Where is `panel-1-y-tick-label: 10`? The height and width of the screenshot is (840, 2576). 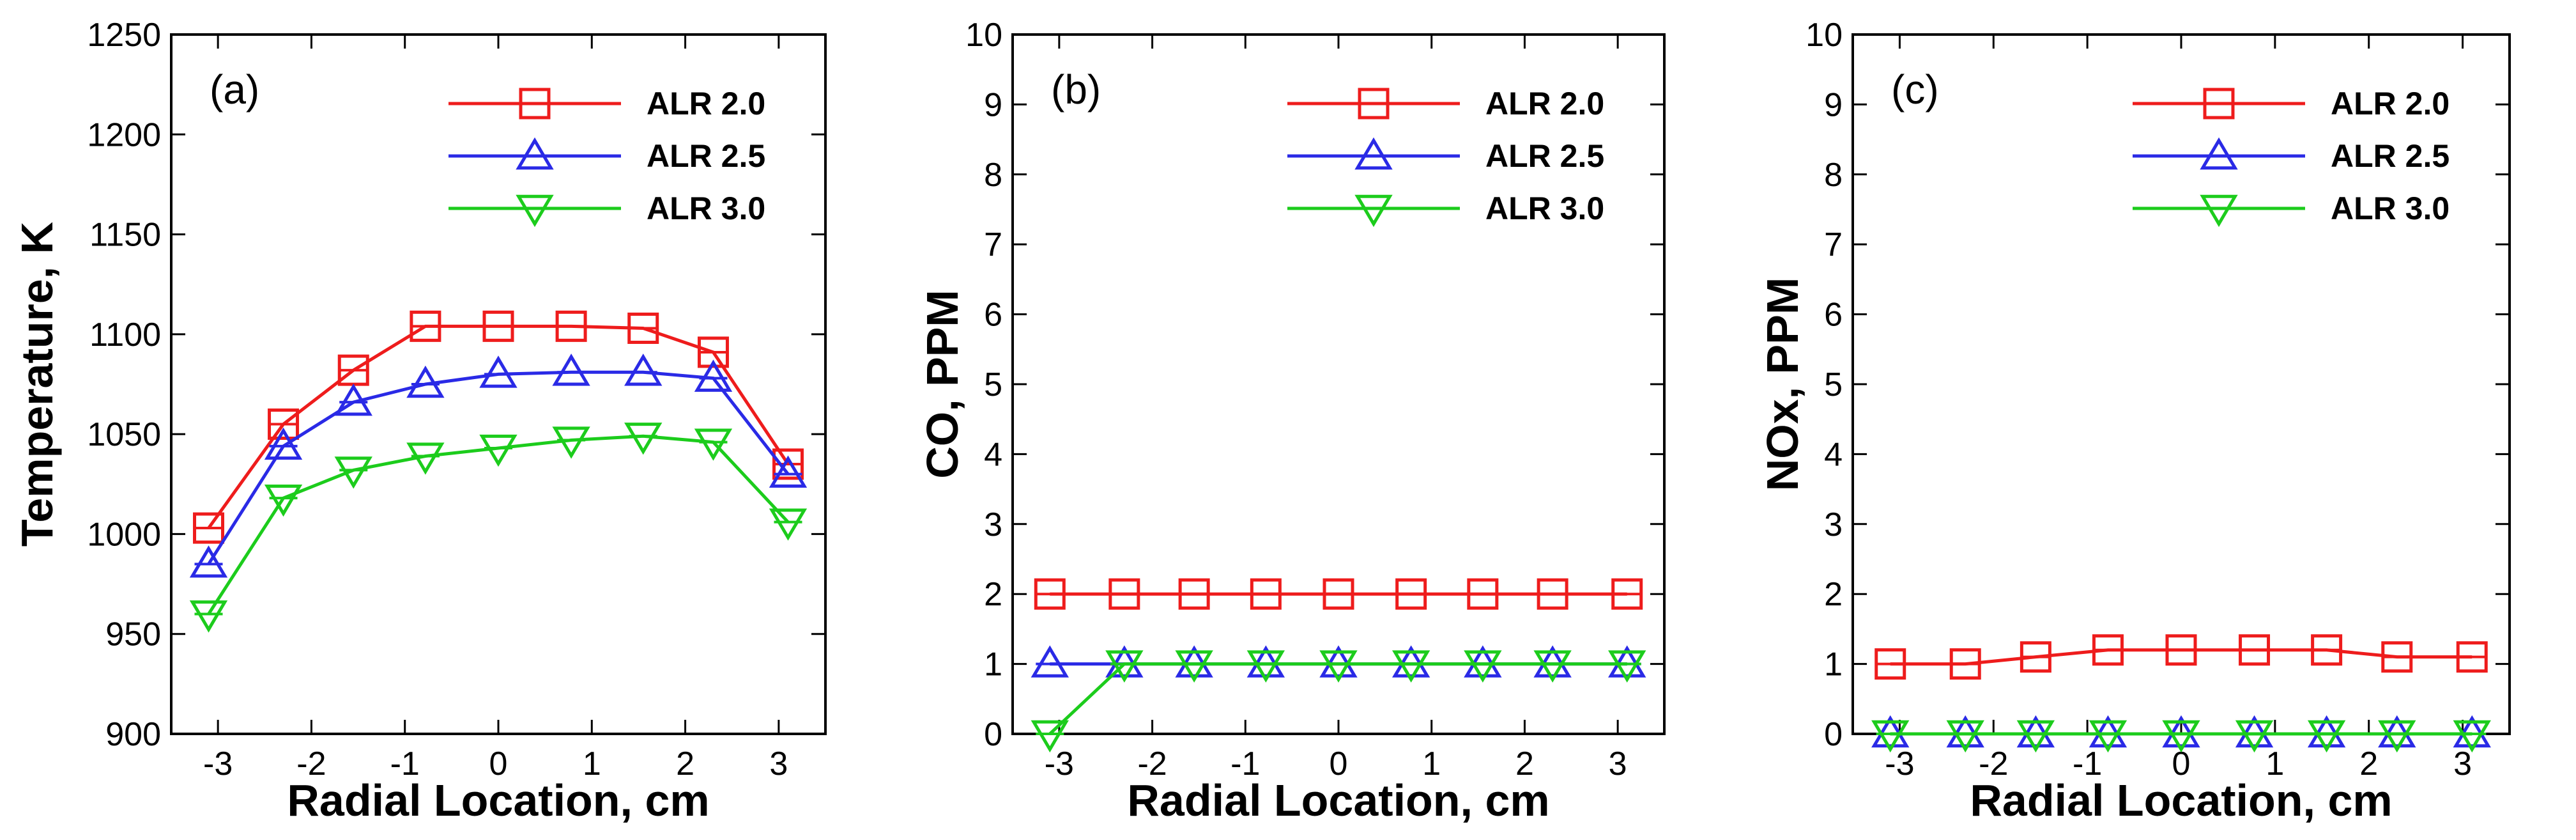
panel-1-y-tick-label: 10 is located at coordinates (983, 35).